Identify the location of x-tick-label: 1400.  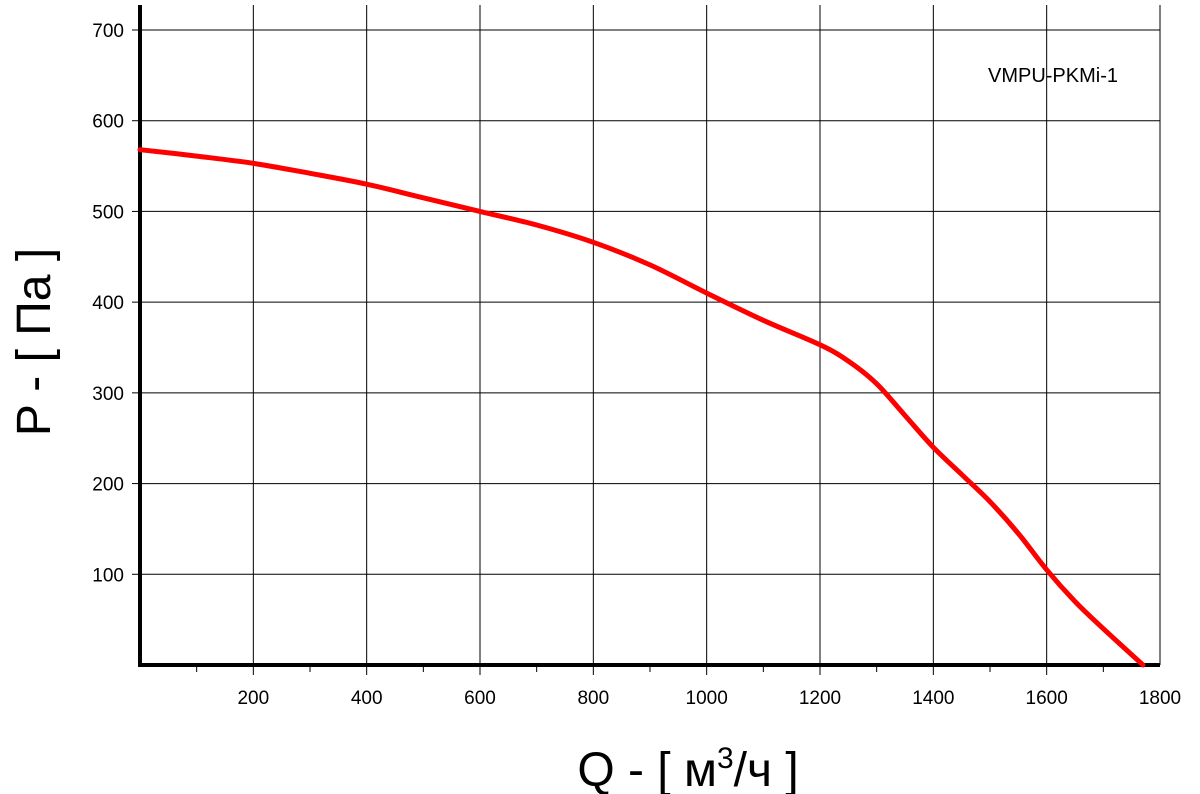
(933, 698).